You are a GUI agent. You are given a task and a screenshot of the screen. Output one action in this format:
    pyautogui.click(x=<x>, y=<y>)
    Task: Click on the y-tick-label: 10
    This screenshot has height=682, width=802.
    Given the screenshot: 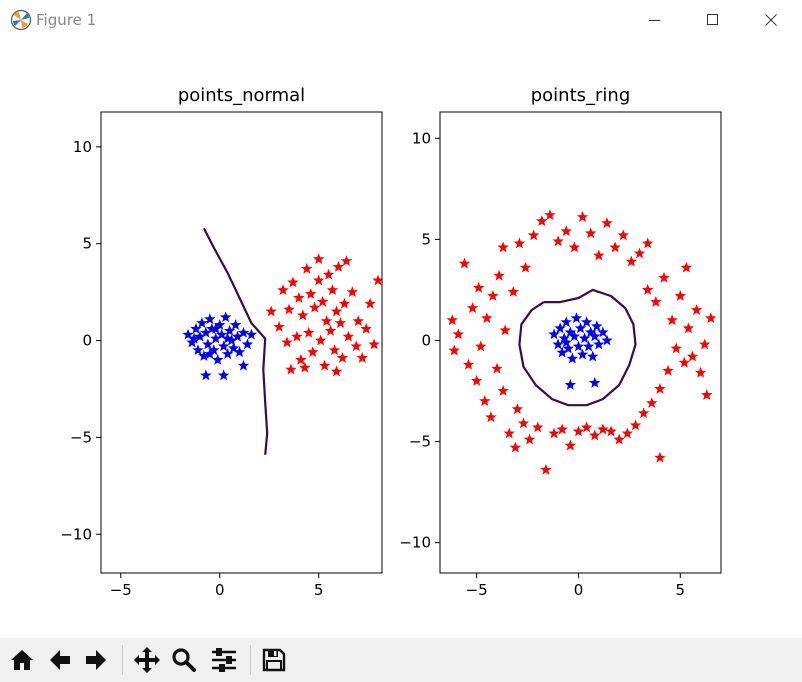 What is the action you would take?
    pyautogui.click(x=421, y=138)
    